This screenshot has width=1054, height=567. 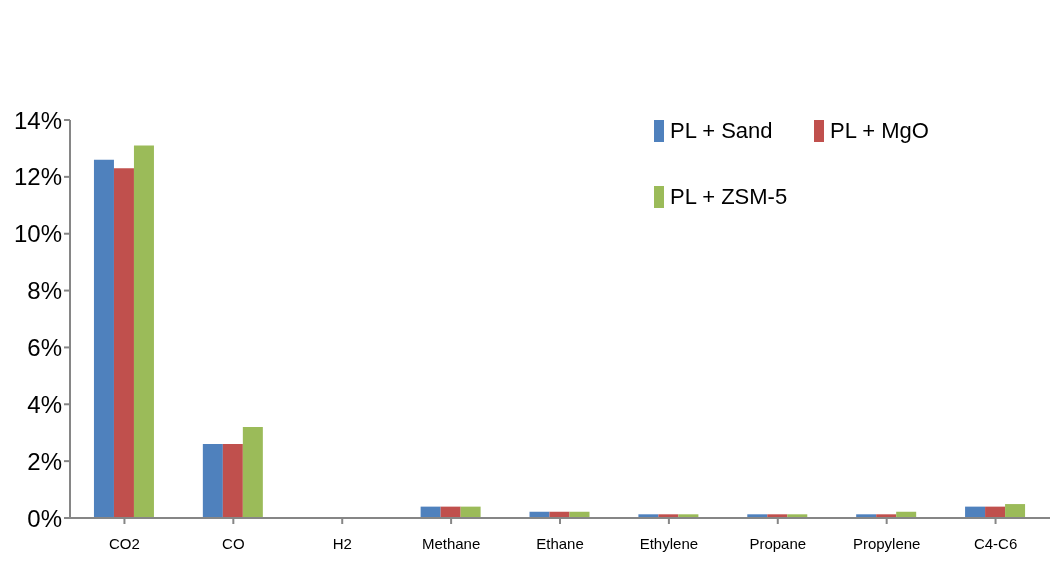 I want to click on legend-label: PL + ZSM-5, so click(x=729, y=197).